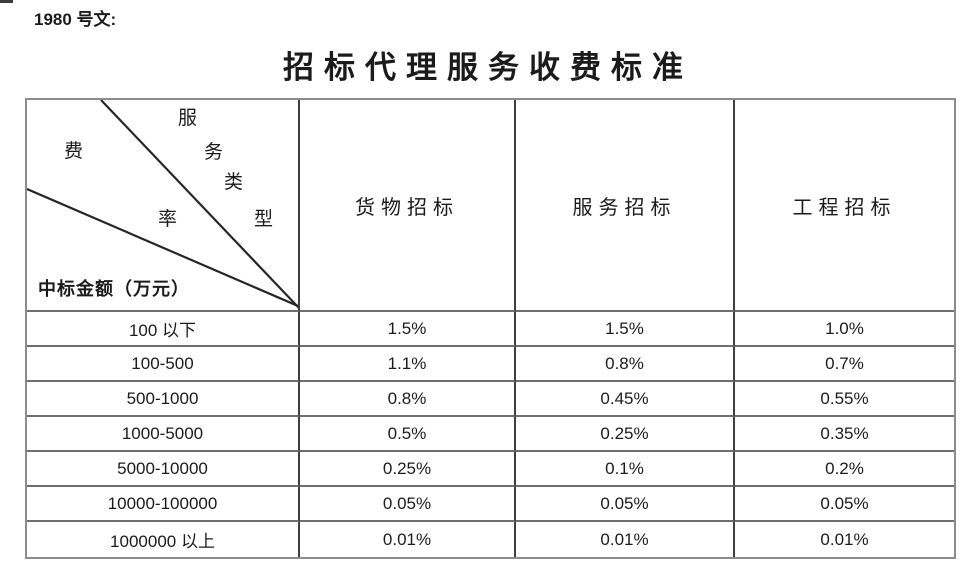 This screenshot has height=581, width=976. I want to click on column-header-works-bidding: 工程招标, so click(844, 206).